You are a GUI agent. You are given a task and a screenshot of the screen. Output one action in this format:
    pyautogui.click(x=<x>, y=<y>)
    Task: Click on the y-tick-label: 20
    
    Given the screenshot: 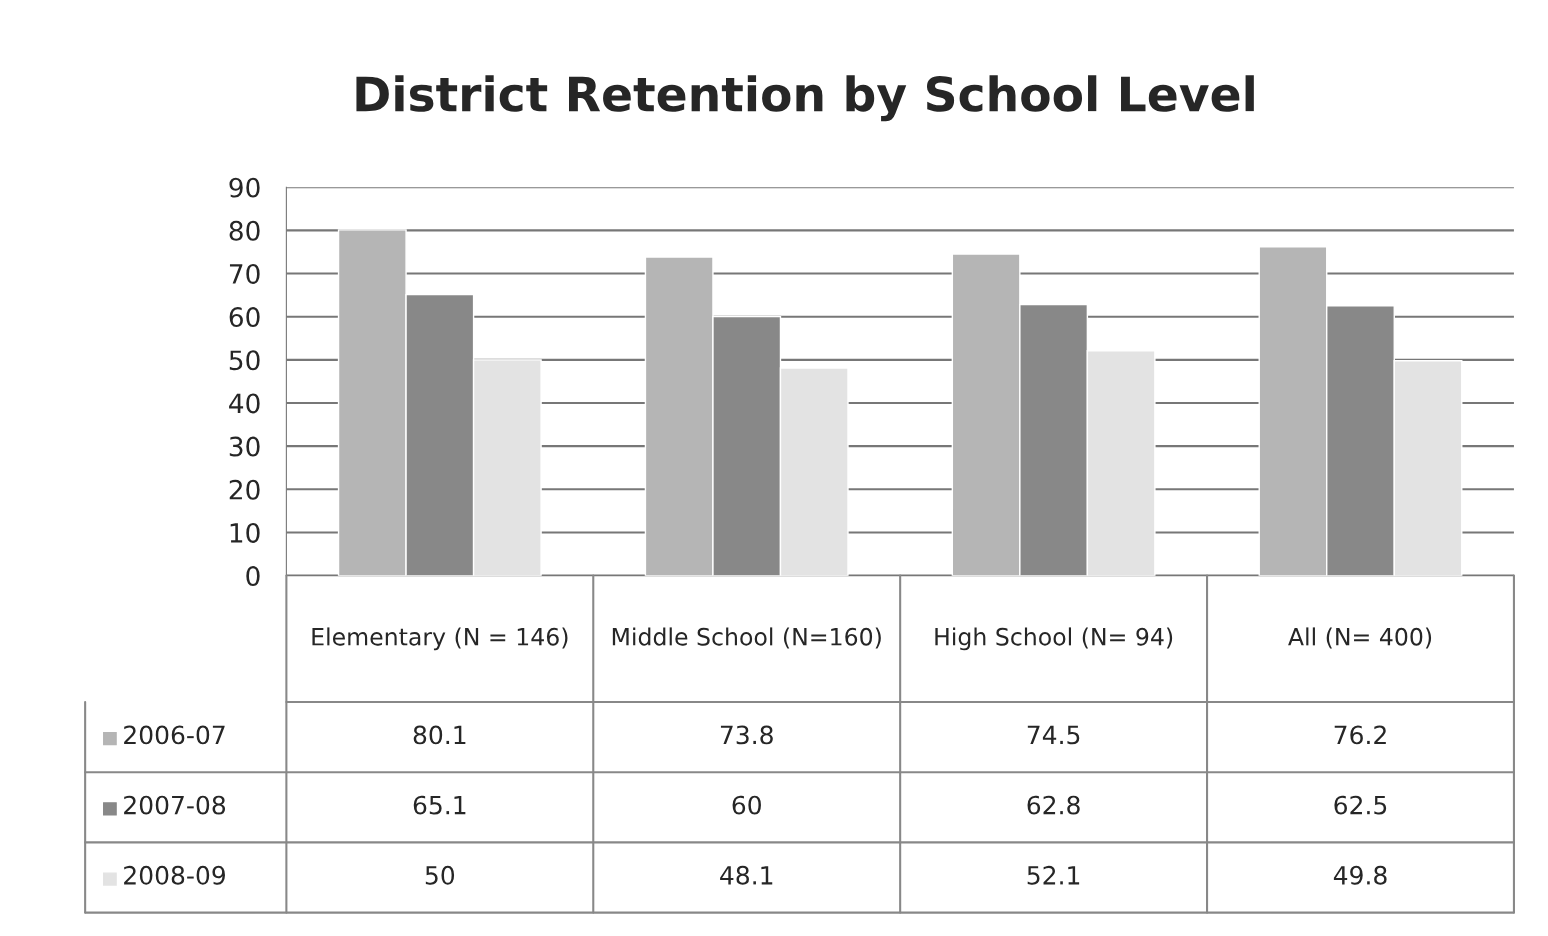 What is the action you would take?
    pyautogui.click(x=244, y=489)
    